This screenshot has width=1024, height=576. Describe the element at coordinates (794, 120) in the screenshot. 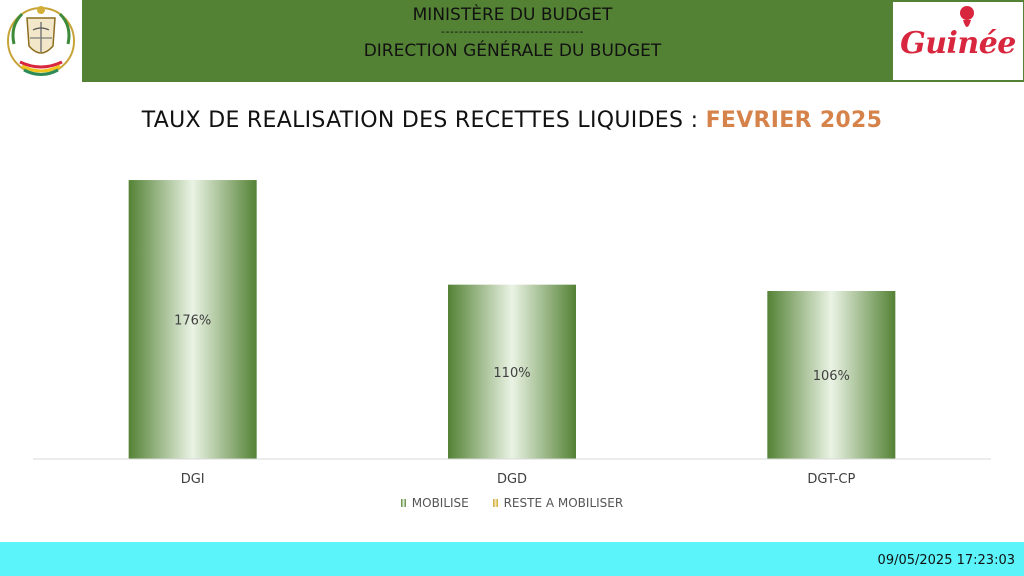

I see `chart-title-period: FEVRIER 2025` at that location.